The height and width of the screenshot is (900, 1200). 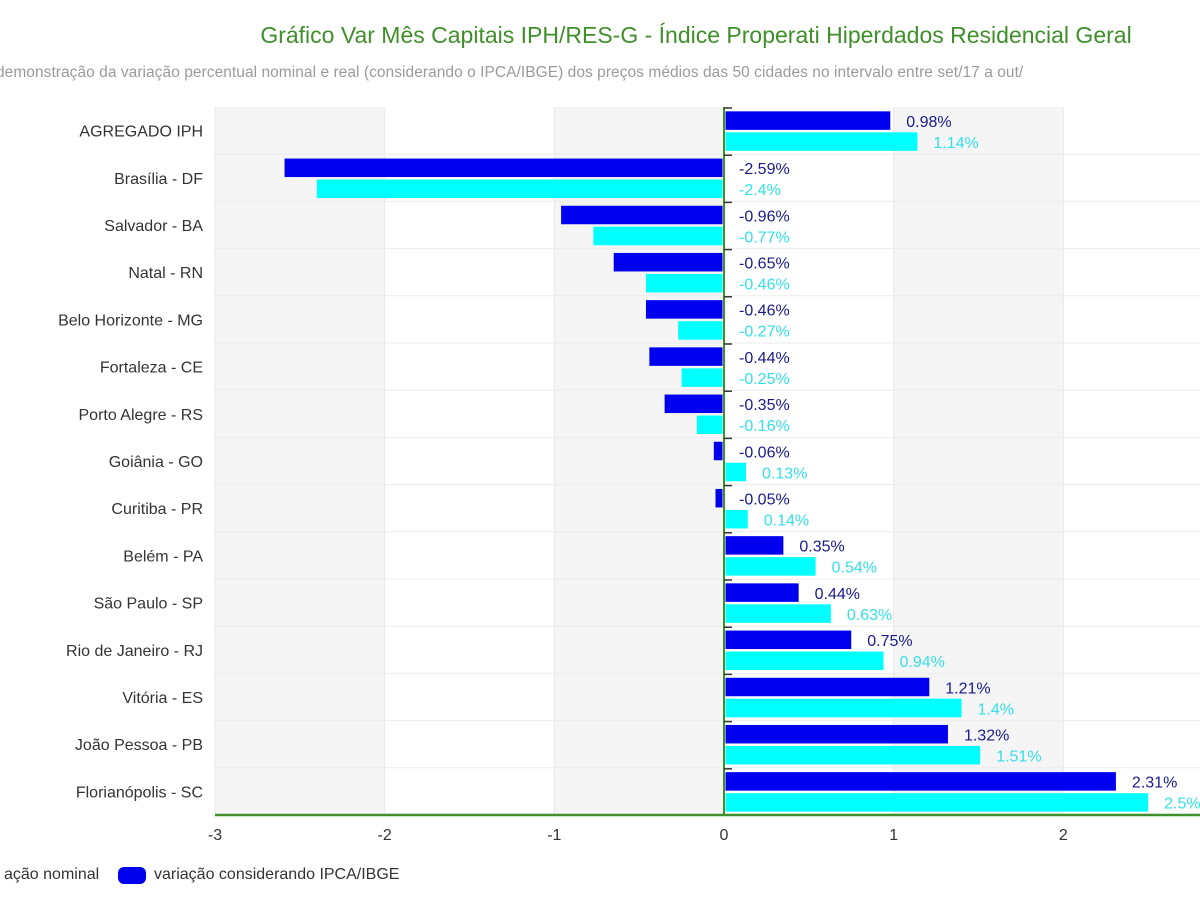 What do you see at coordinates (928, 122) in the screenshot?
I see `data-label-ipca: 0.98%` at bounding box center [928, 122].